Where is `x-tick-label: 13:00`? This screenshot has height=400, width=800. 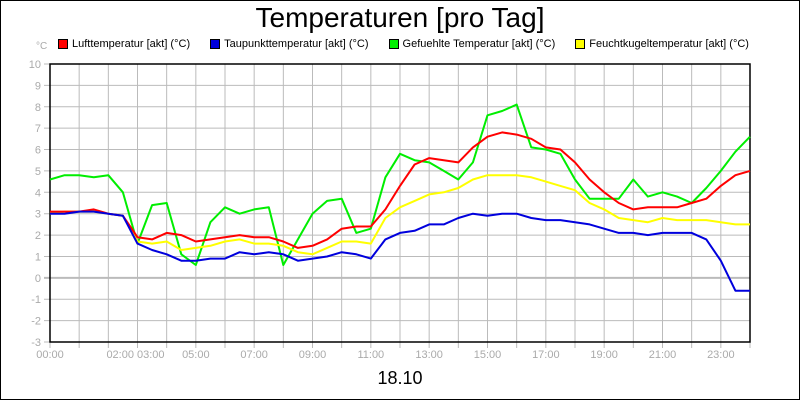
x-tick-label: 13:00 is located at coordinates (429, 355).